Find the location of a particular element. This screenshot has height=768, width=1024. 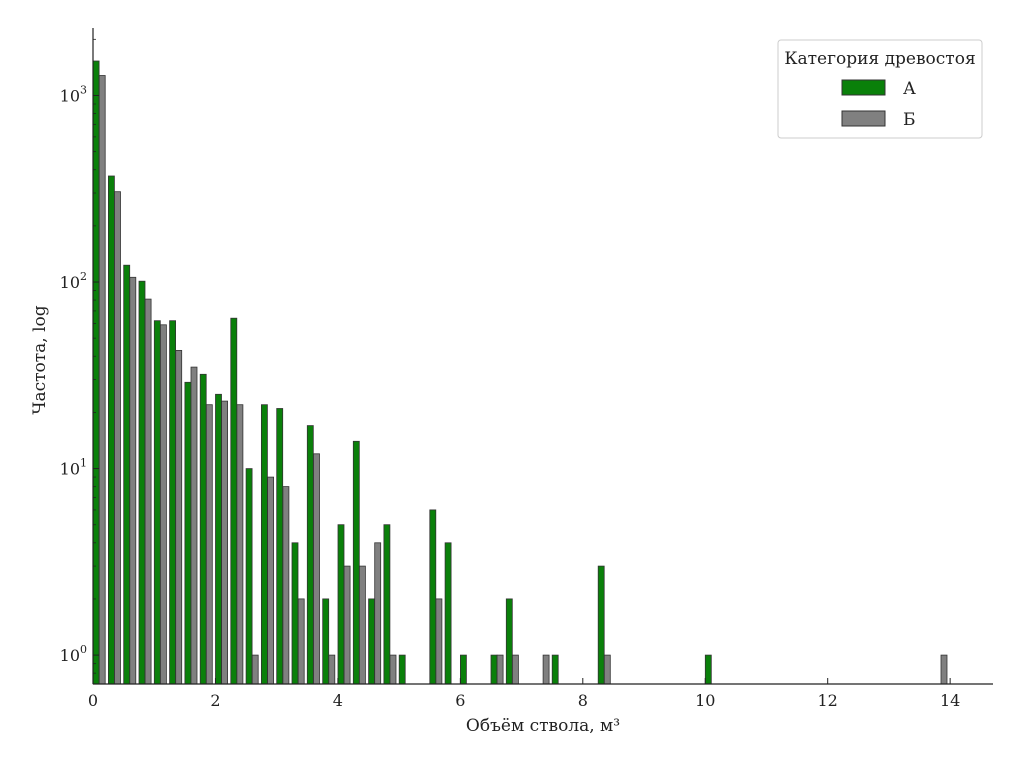

y-tick-label: 10¹ is located at coordinates (73, 468).